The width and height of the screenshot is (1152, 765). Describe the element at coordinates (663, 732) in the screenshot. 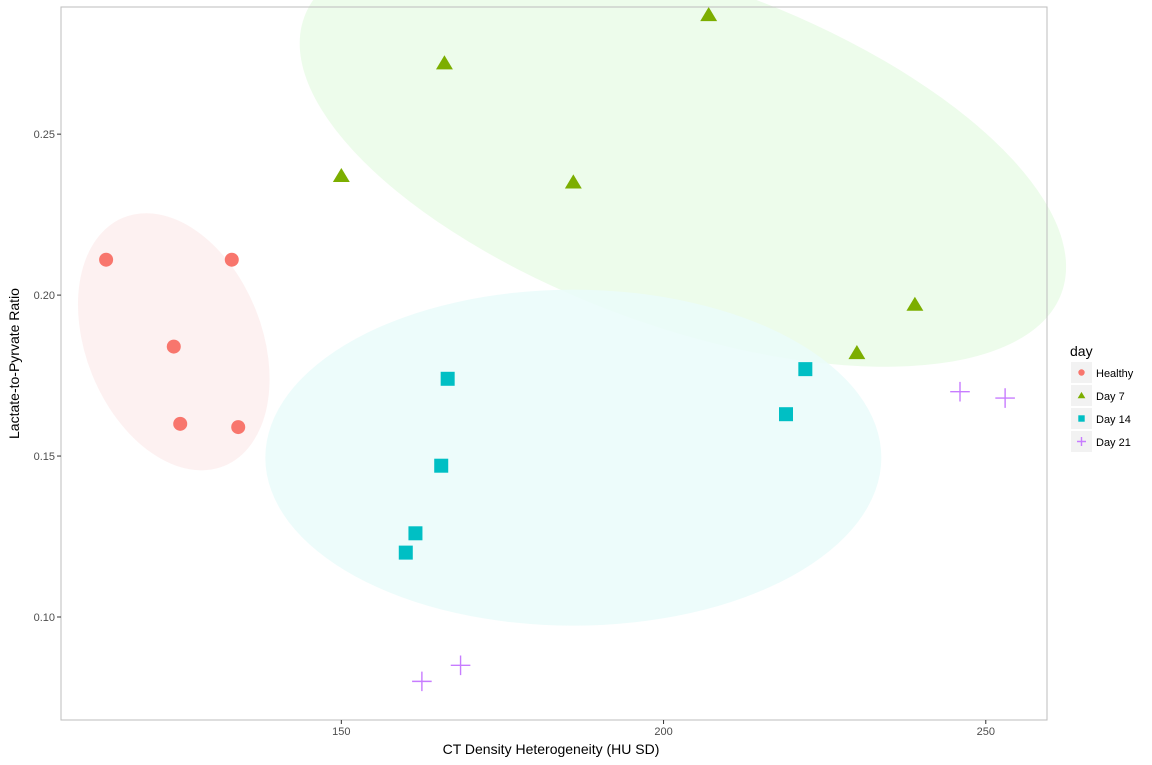

I see `x-tick-label: 200` at that location.